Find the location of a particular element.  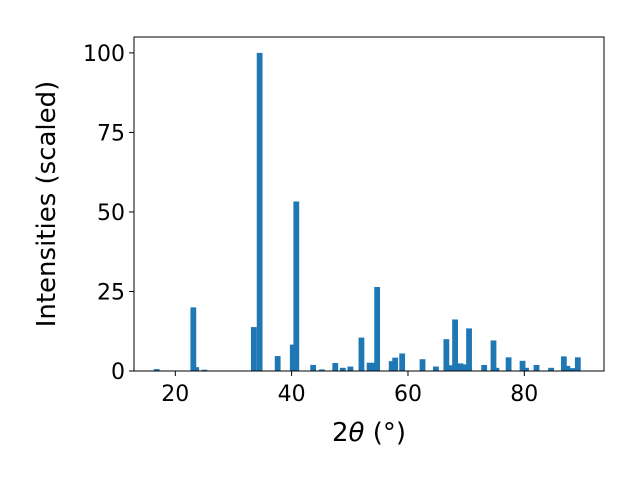

y-tick-label: 25 is located at coordinates (111, 292).